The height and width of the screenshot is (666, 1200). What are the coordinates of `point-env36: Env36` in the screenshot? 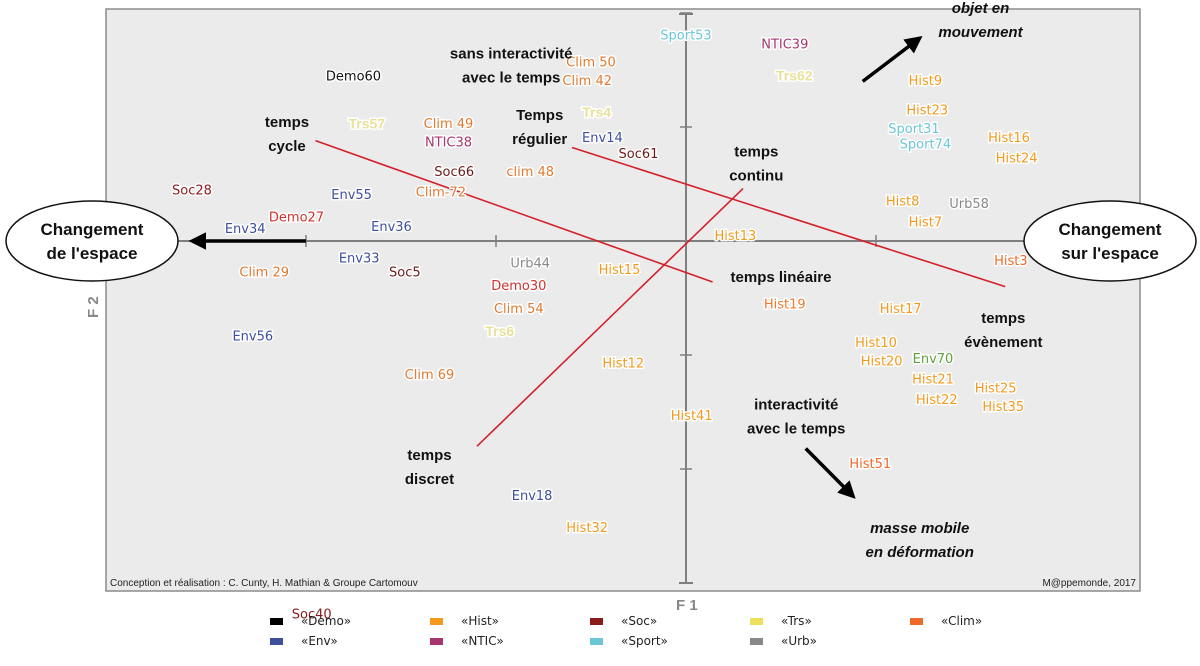 It's located at (391, 227).